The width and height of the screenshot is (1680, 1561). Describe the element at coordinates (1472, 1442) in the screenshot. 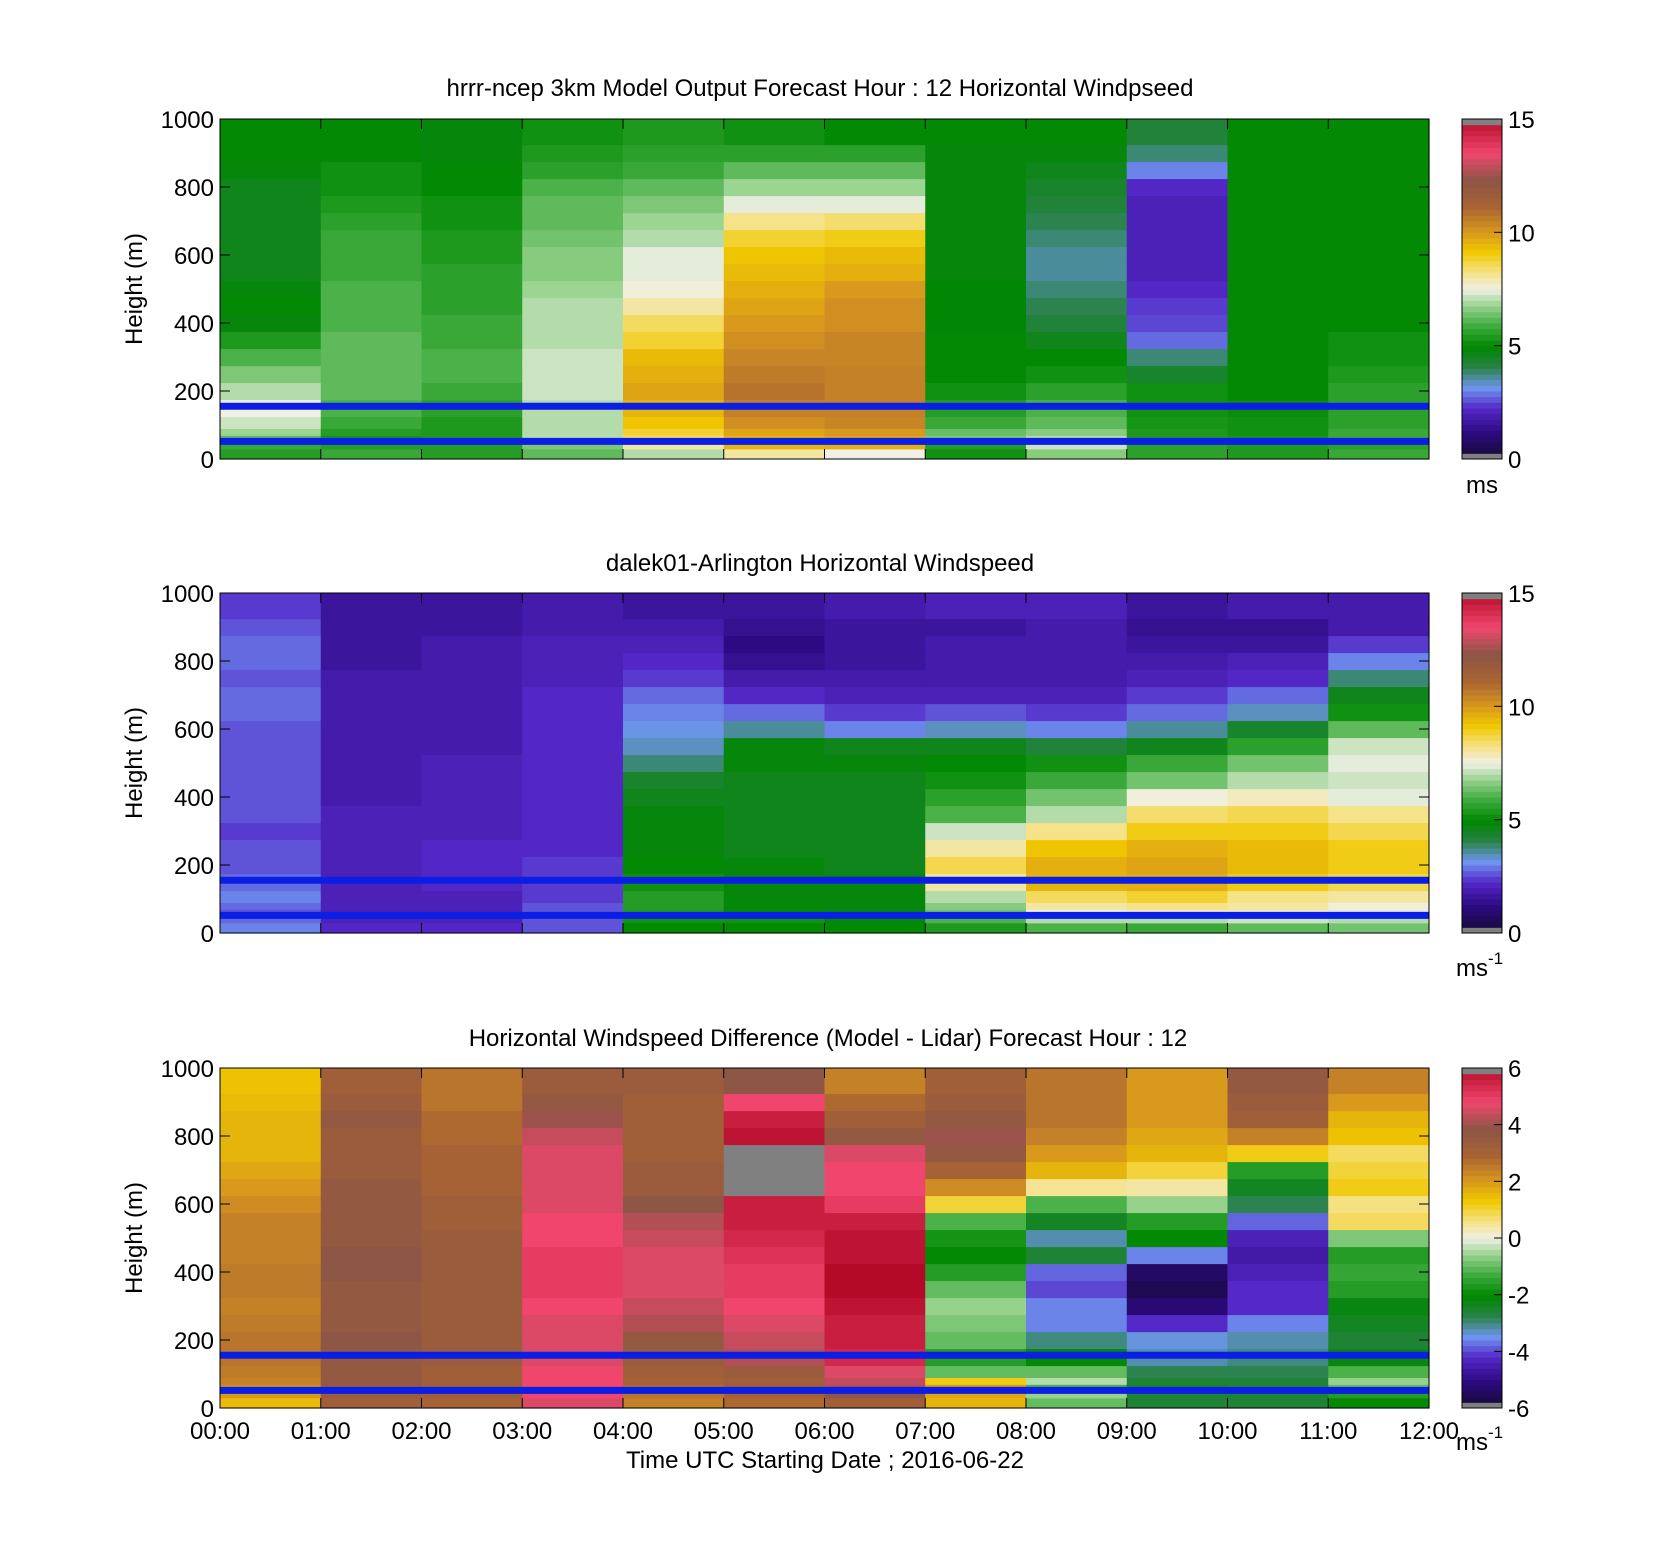

I see `panel-difference-unit-base: ms` at that location.